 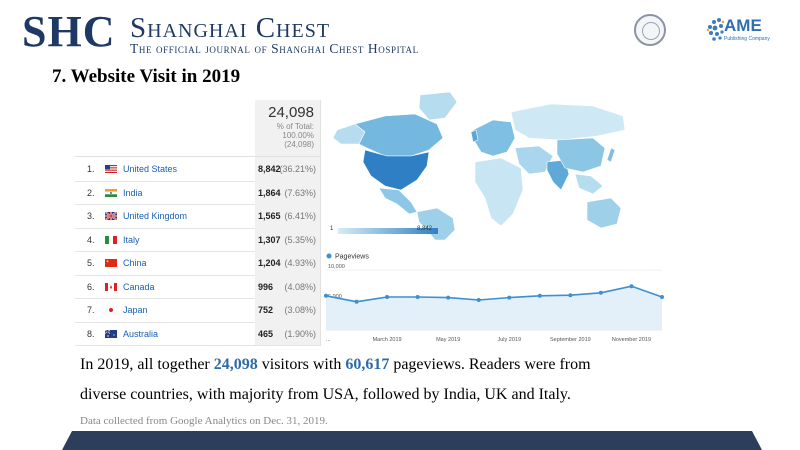 I want to click on total-pct-value: 100.00%, so click(x=298, y=135).